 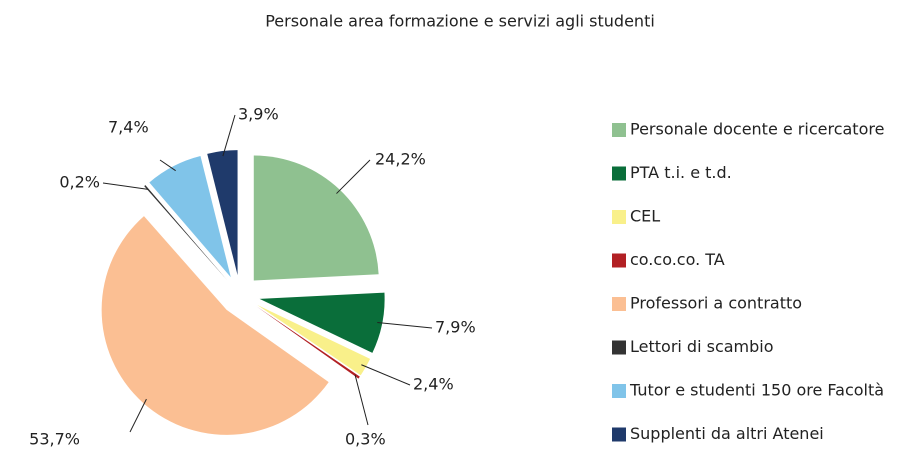 I want to click on data-label: 2,4%, so click(x=433, y=384).